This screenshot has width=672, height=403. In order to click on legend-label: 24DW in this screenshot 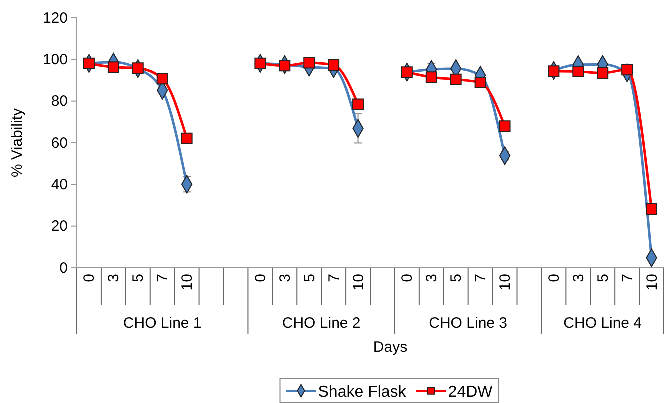, I will do `click(471, 392)`.